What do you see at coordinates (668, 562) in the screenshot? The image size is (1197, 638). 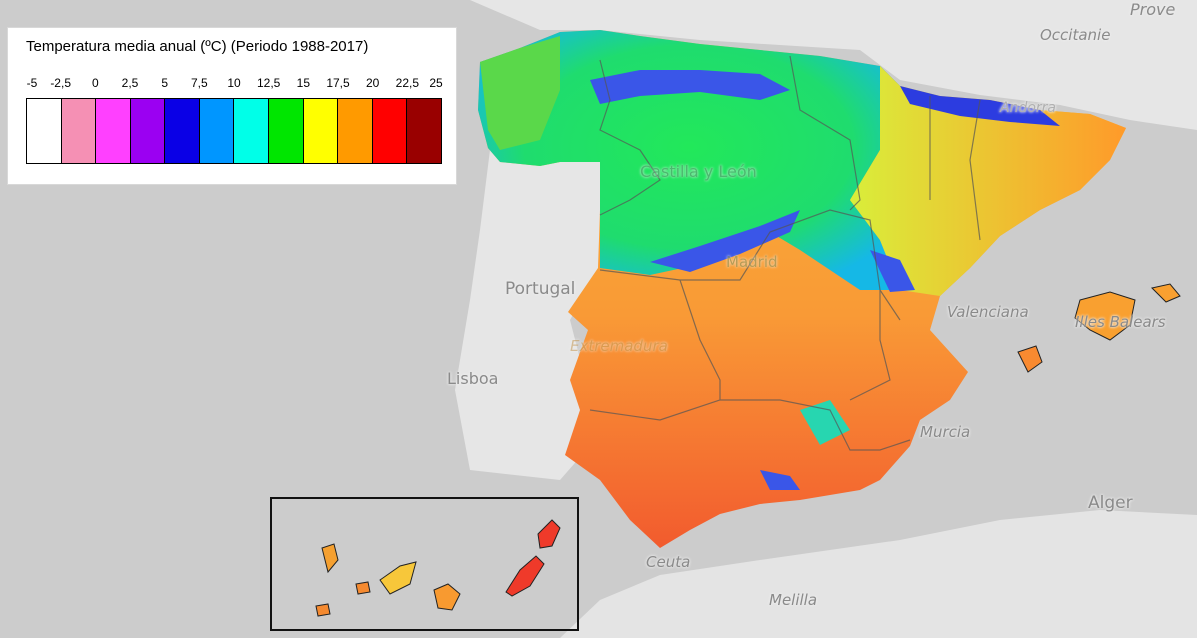 I see `label-ceuta: Ceuta` at bounding box center [668, 562].